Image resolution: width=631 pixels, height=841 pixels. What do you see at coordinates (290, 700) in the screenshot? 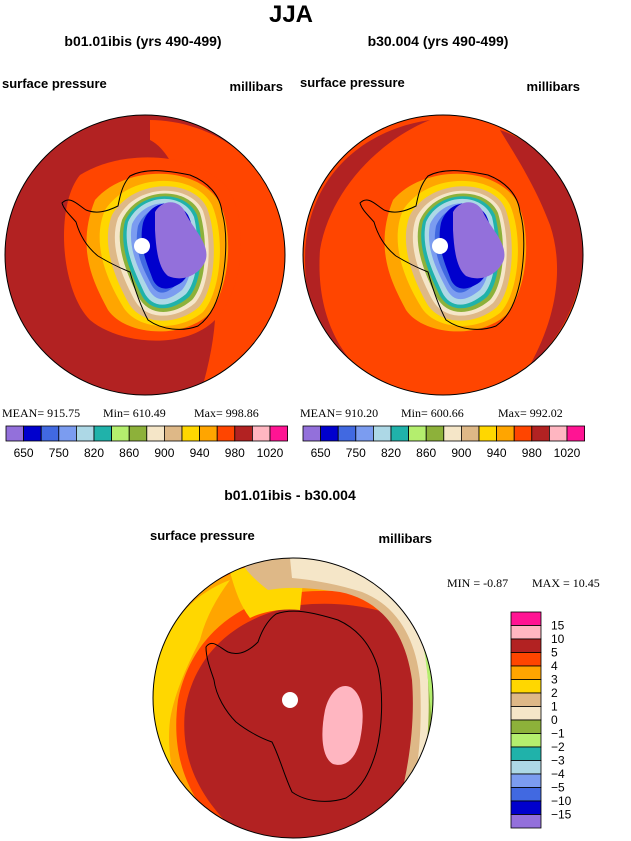
I see `panel-c-pole-mask` at bounding box center [290, 700].